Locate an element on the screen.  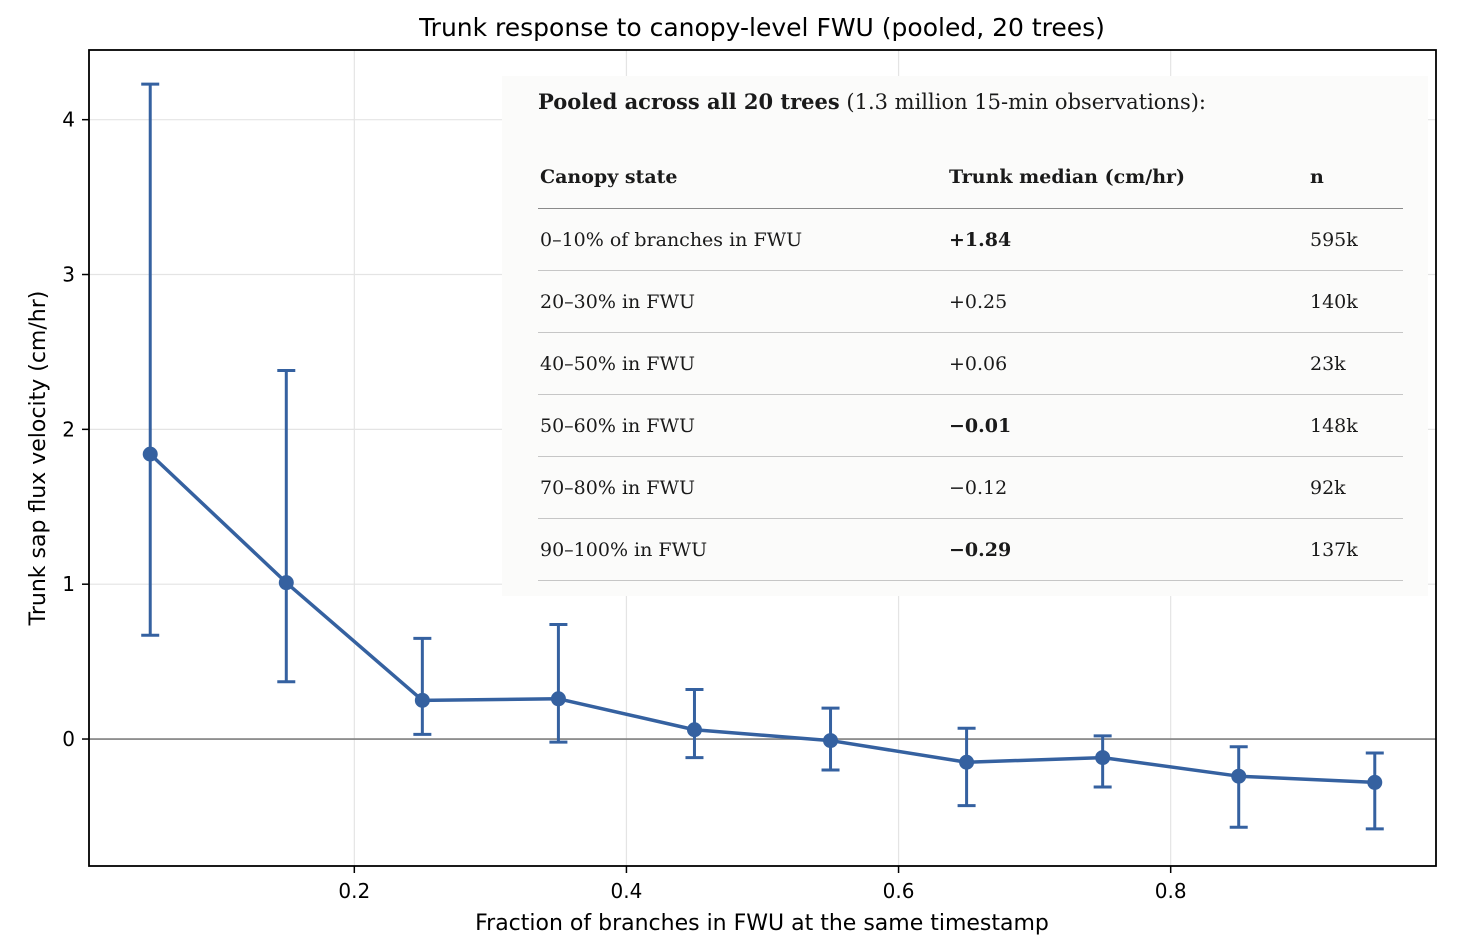
cell-state: 70–80% in FWU is located at coordinates (742, 487).